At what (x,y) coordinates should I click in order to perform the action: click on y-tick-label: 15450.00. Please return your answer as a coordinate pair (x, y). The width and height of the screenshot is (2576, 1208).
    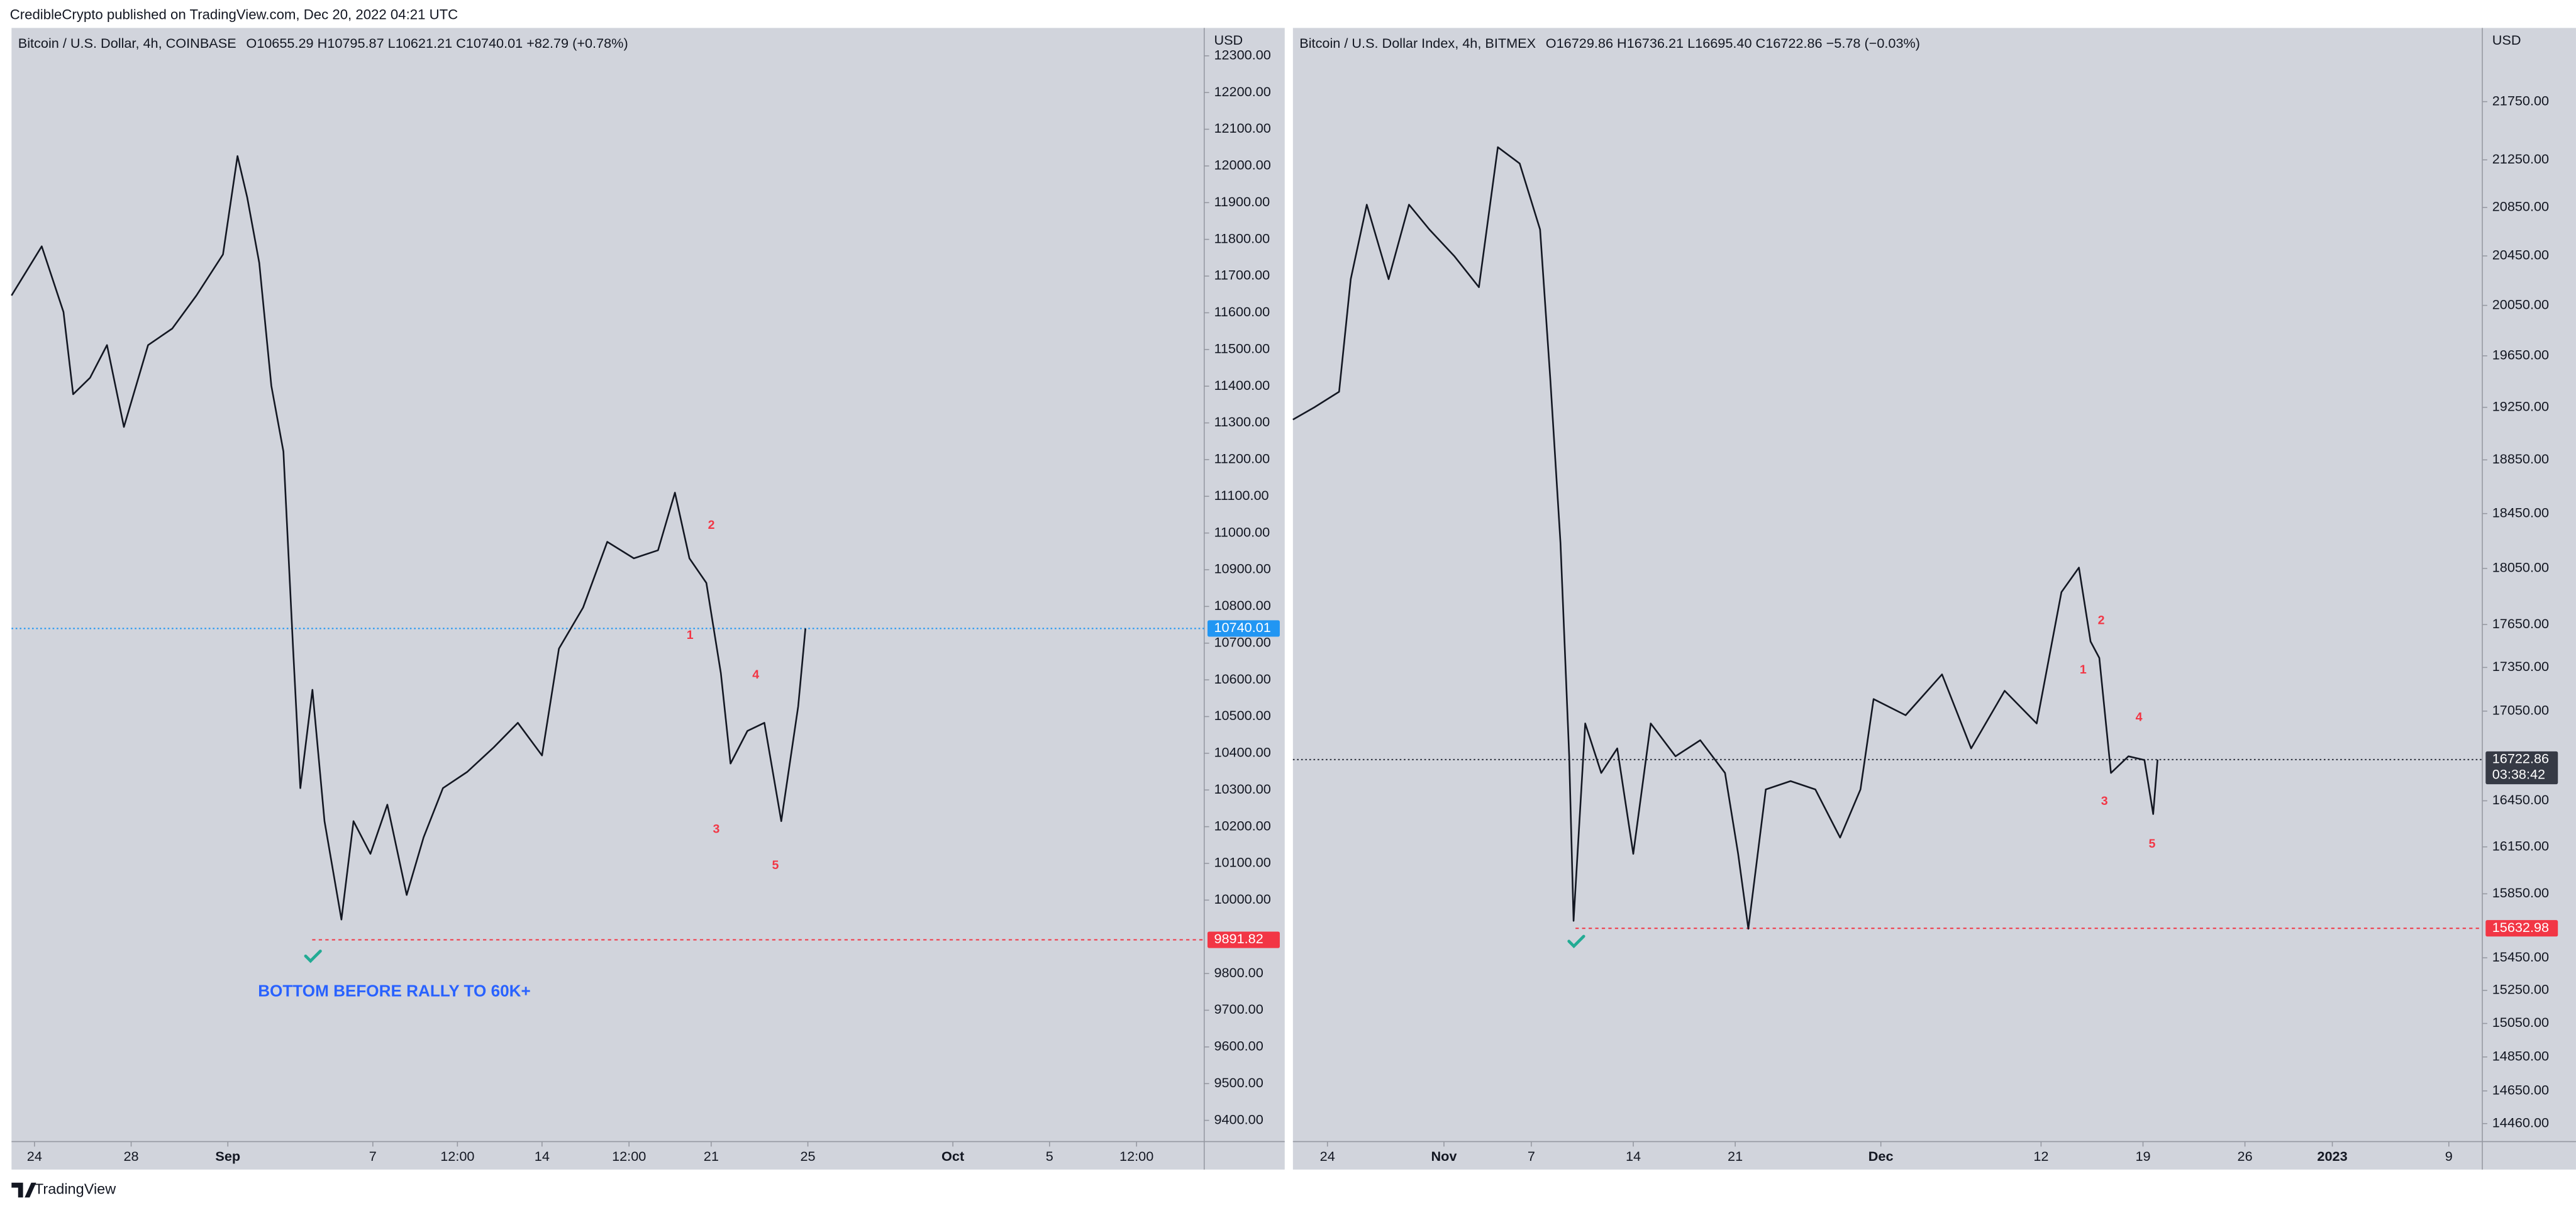
    Looking at the image, I should click on (2520, 957).